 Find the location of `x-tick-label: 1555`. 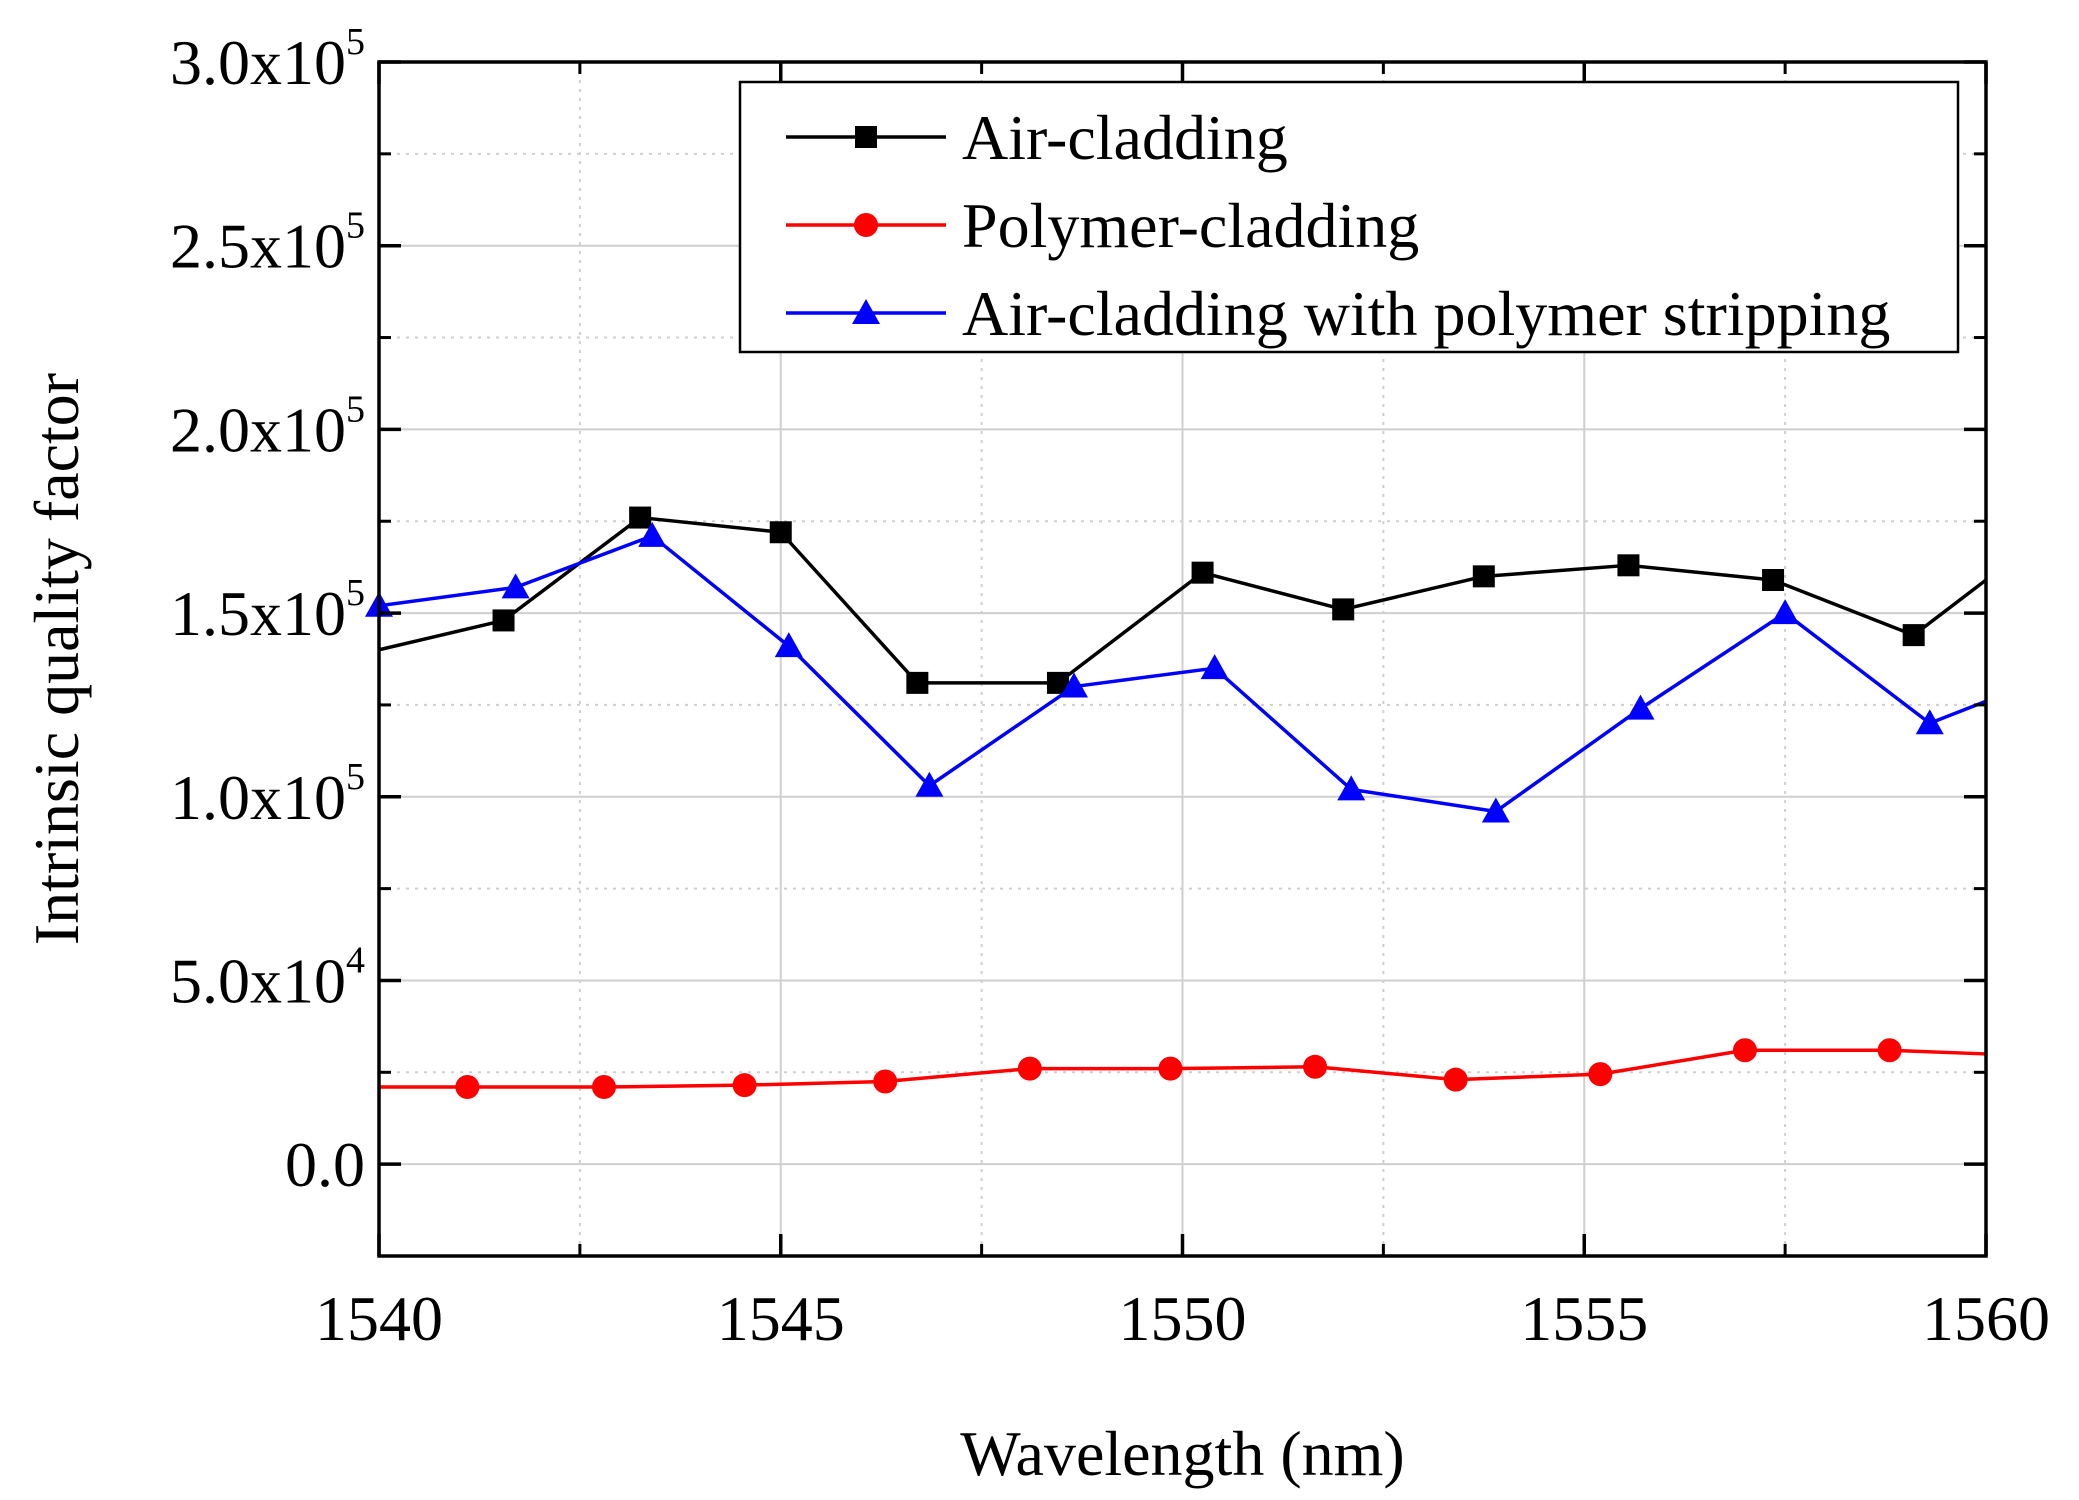

x-tick-label: 1555 is located at coordinates (1584, 1318).